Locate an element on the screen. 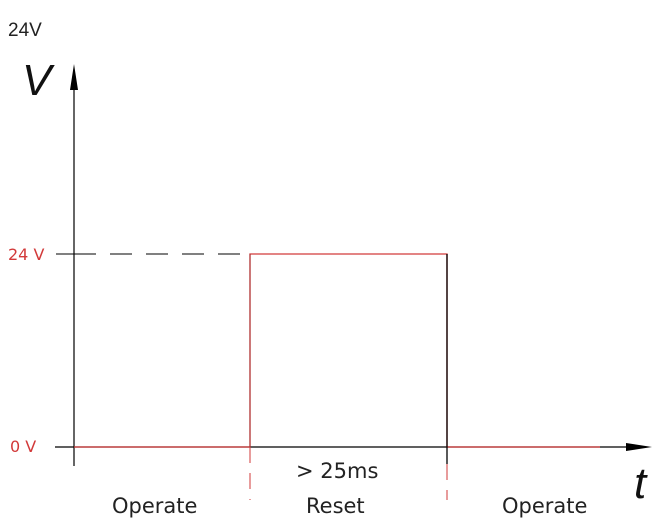 This screenshot has height=523, width=657. duration-label: > 25ms is located at coordinates (337, 471).